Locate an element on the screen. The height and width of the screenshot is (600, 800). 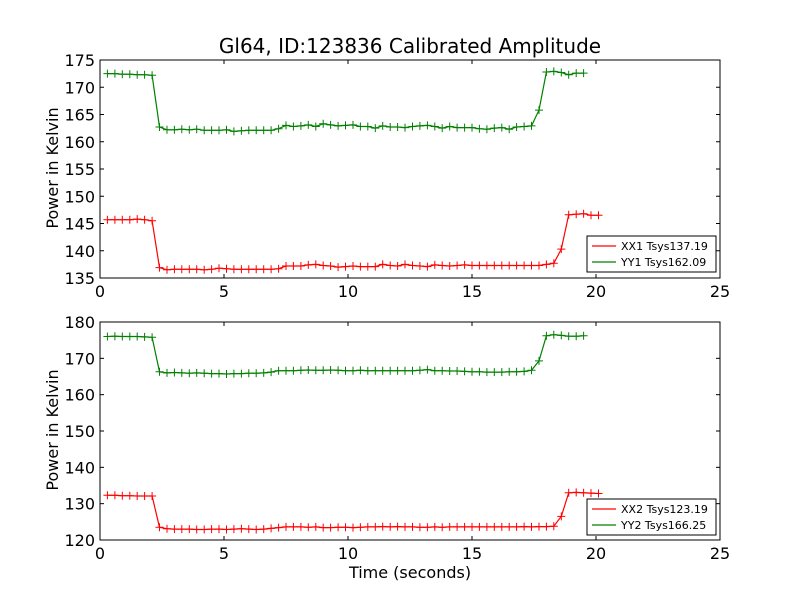
bottom-y-tick-label-5: 170 is located at coordinates (79, 358).